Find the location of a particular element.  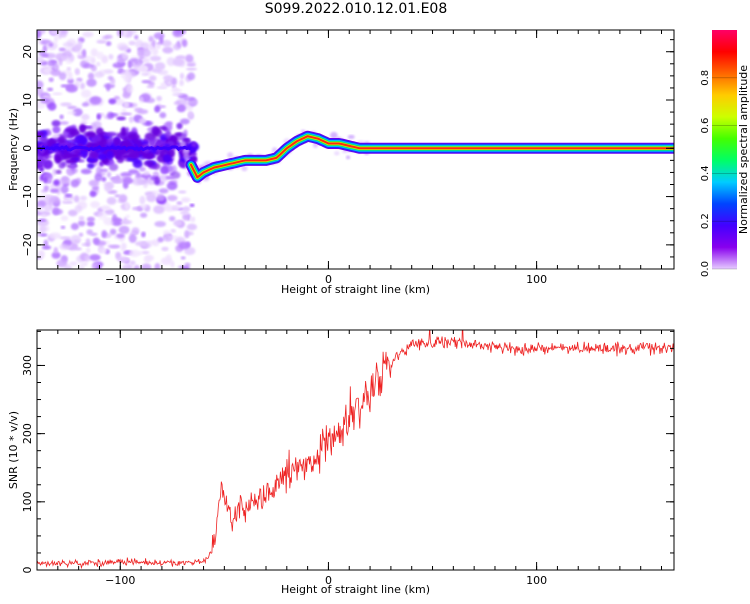

y-tick-label: 200 is located at coordinates (27, 433).